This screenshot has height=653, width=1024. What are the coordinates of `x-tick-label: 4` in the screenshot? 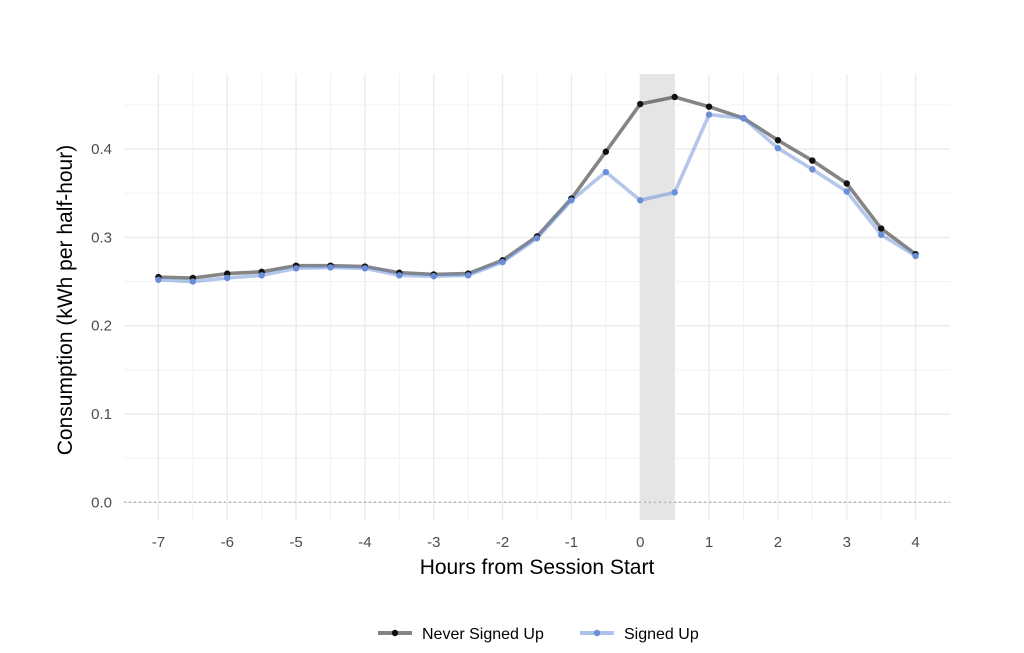 It's located at (915, 542).